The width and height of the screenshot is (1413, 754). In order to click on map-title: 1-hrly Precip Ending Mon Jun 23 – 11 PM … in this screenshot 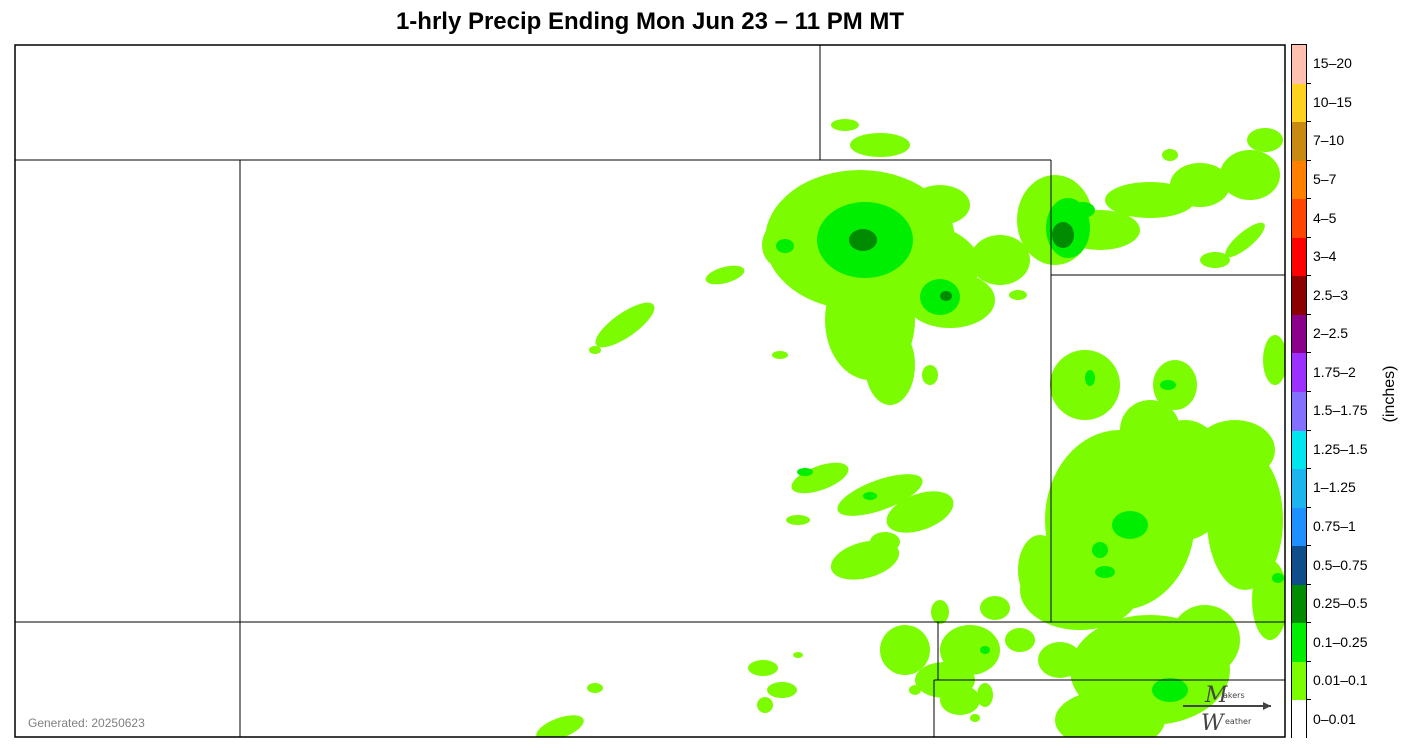, I will do `click(650, 21)`.